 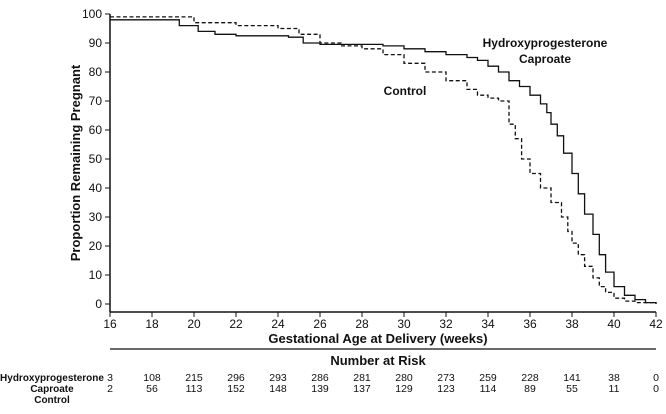 I want to click on y-tick-label: 60, so click(x=96, y=130).